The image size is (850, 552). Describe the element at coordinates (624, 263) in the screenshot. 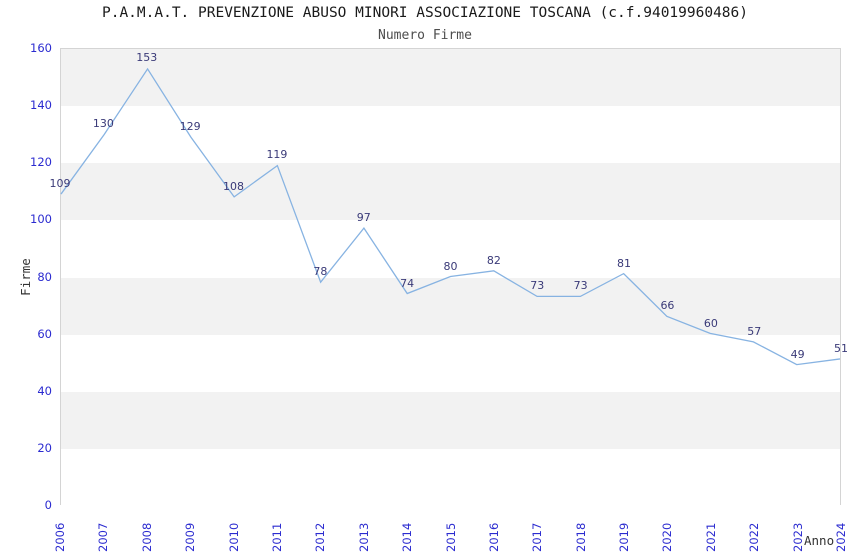

I see `data-point-label: 81` at that location.